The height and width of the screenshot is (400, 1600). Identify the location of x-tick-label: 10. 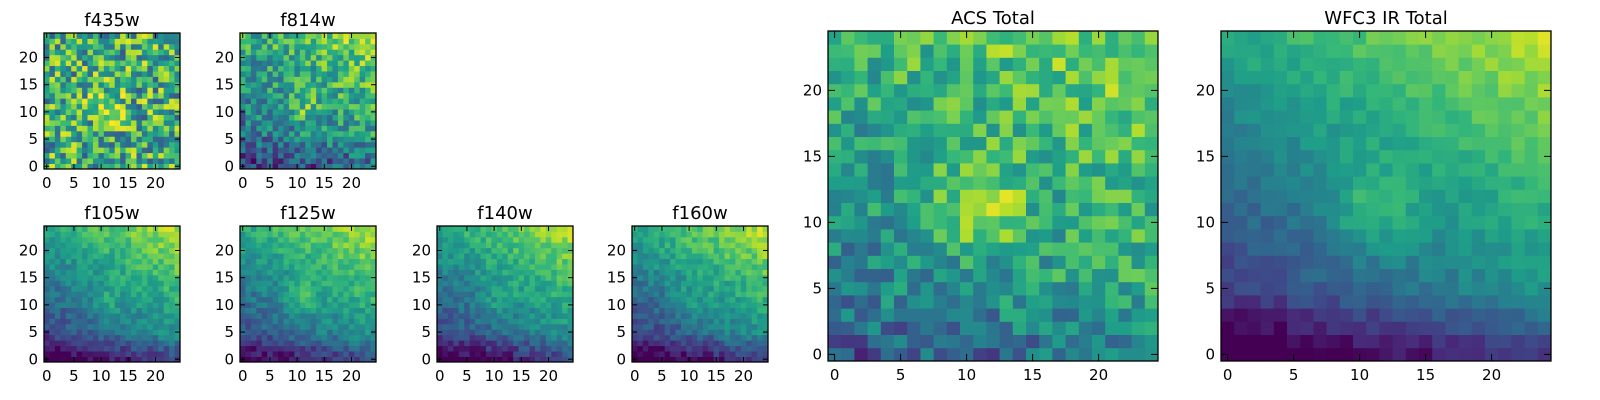
(101, 183).